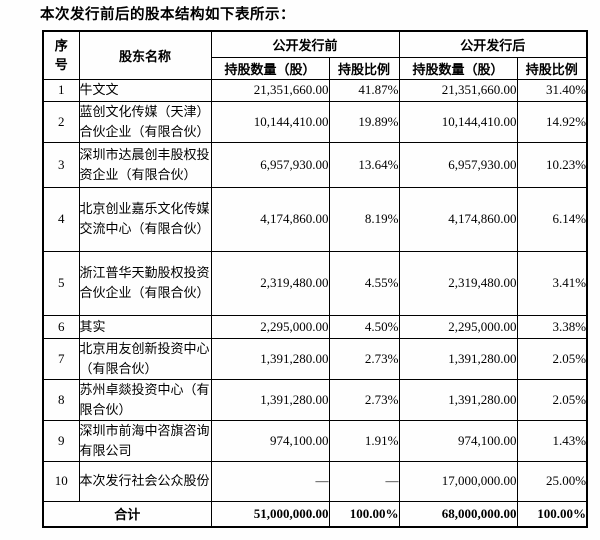 This screenshot has width=600, height=540. I want to click on shares-before: 2,295,000.00, so click(270, 326).